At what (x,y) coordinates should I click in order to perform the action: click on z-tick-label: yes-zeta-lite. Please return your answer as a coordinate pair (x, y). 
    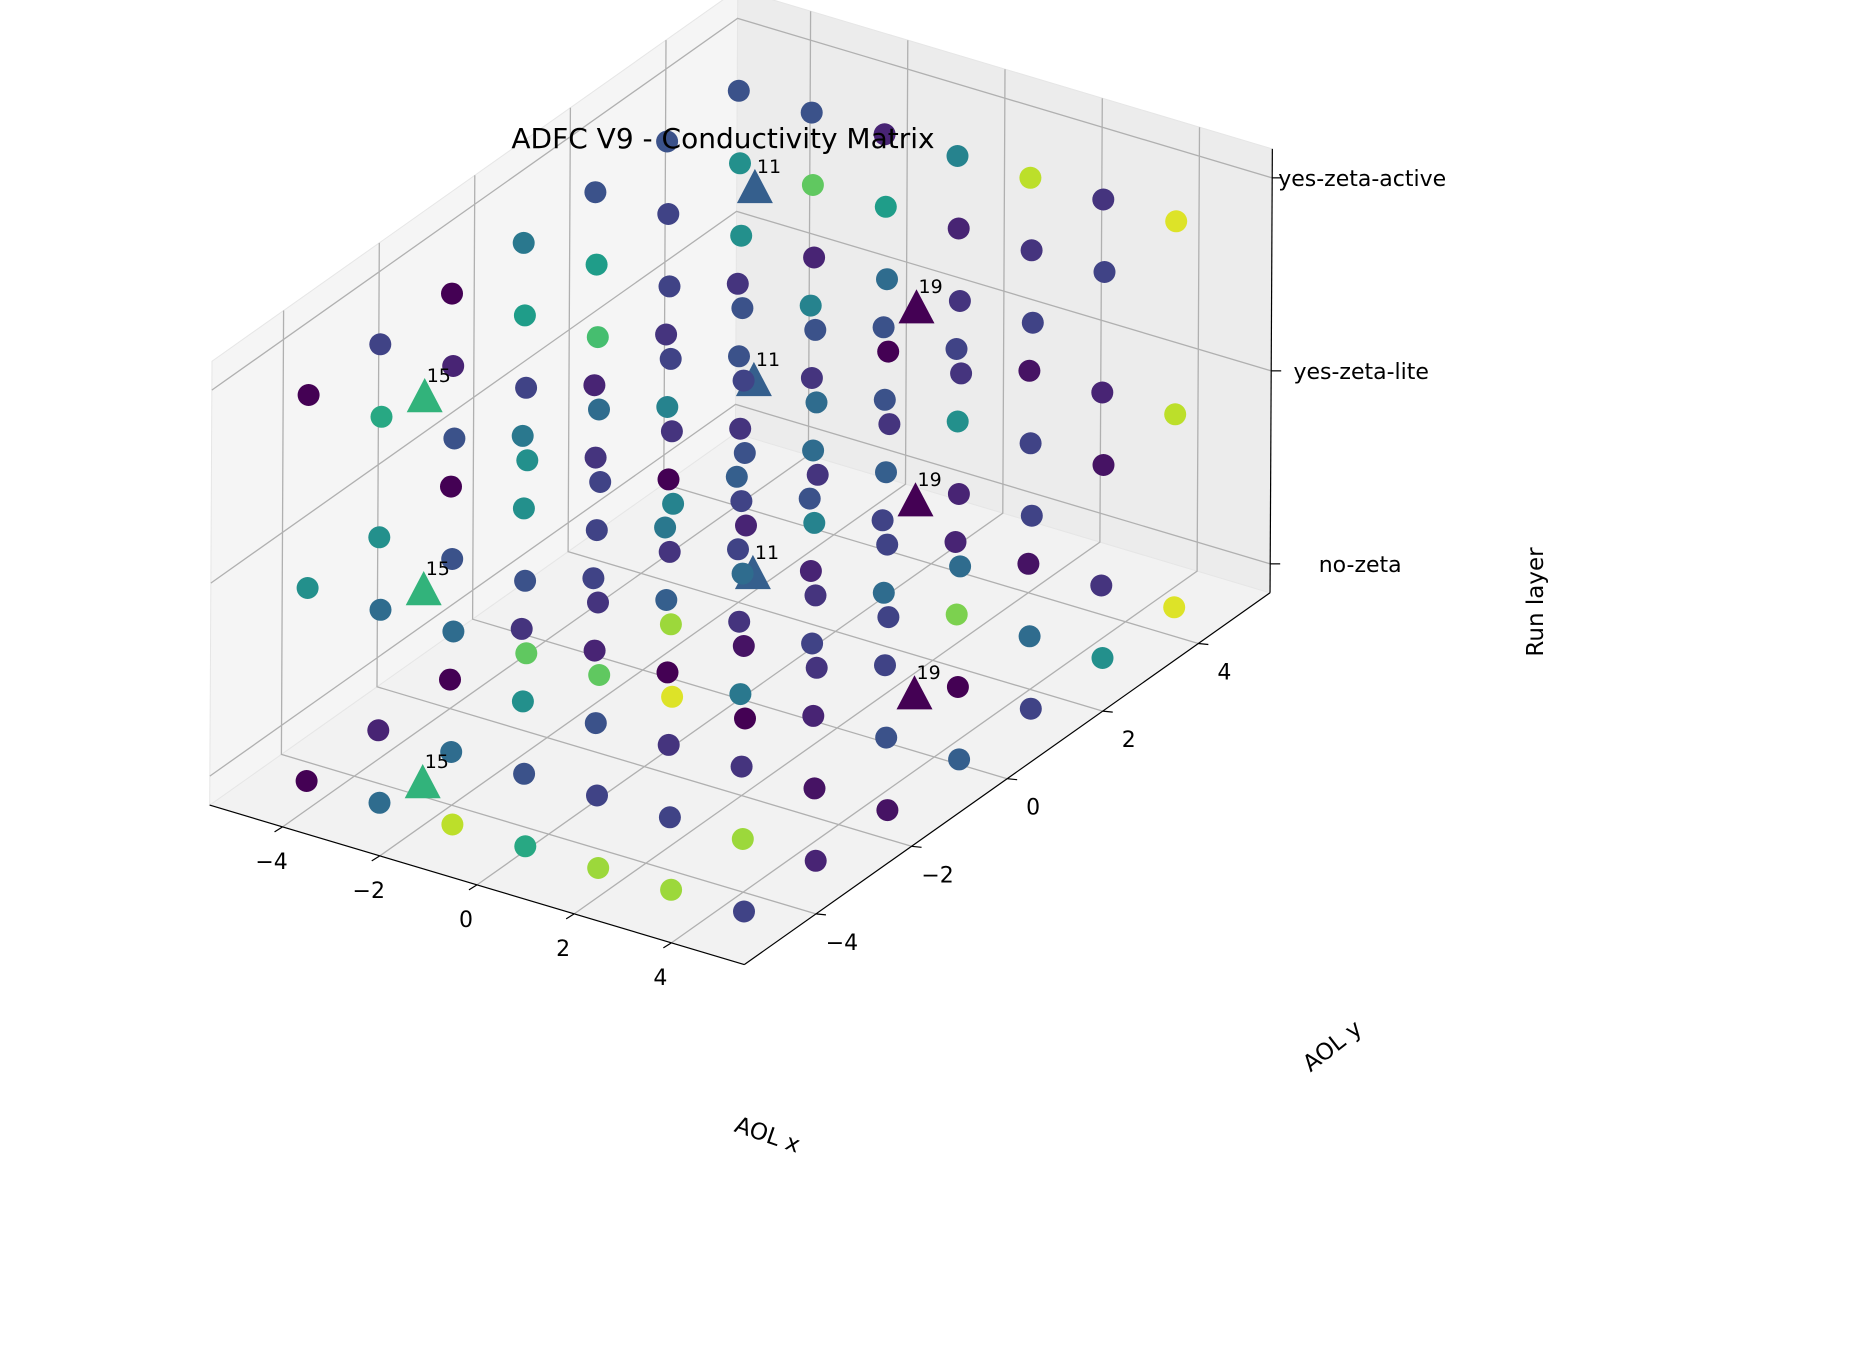
    Looking at the image, I should click on (1360, 372).